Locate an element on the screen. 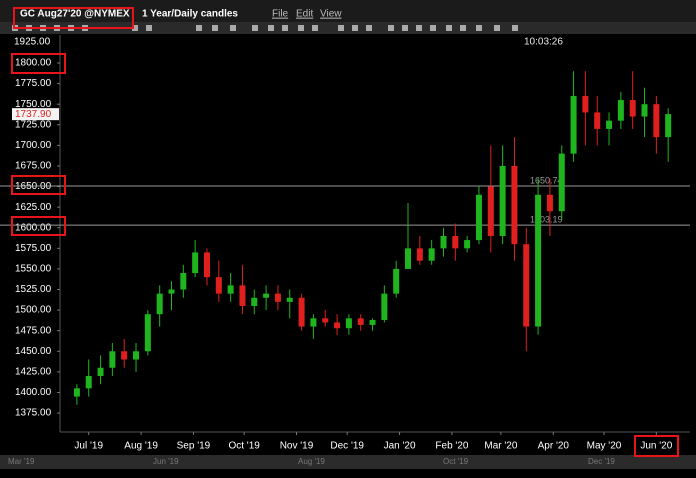 This screenshot has height=478, width=696. x-tick-label: Jun '20 is located at coordinates (656, 446).